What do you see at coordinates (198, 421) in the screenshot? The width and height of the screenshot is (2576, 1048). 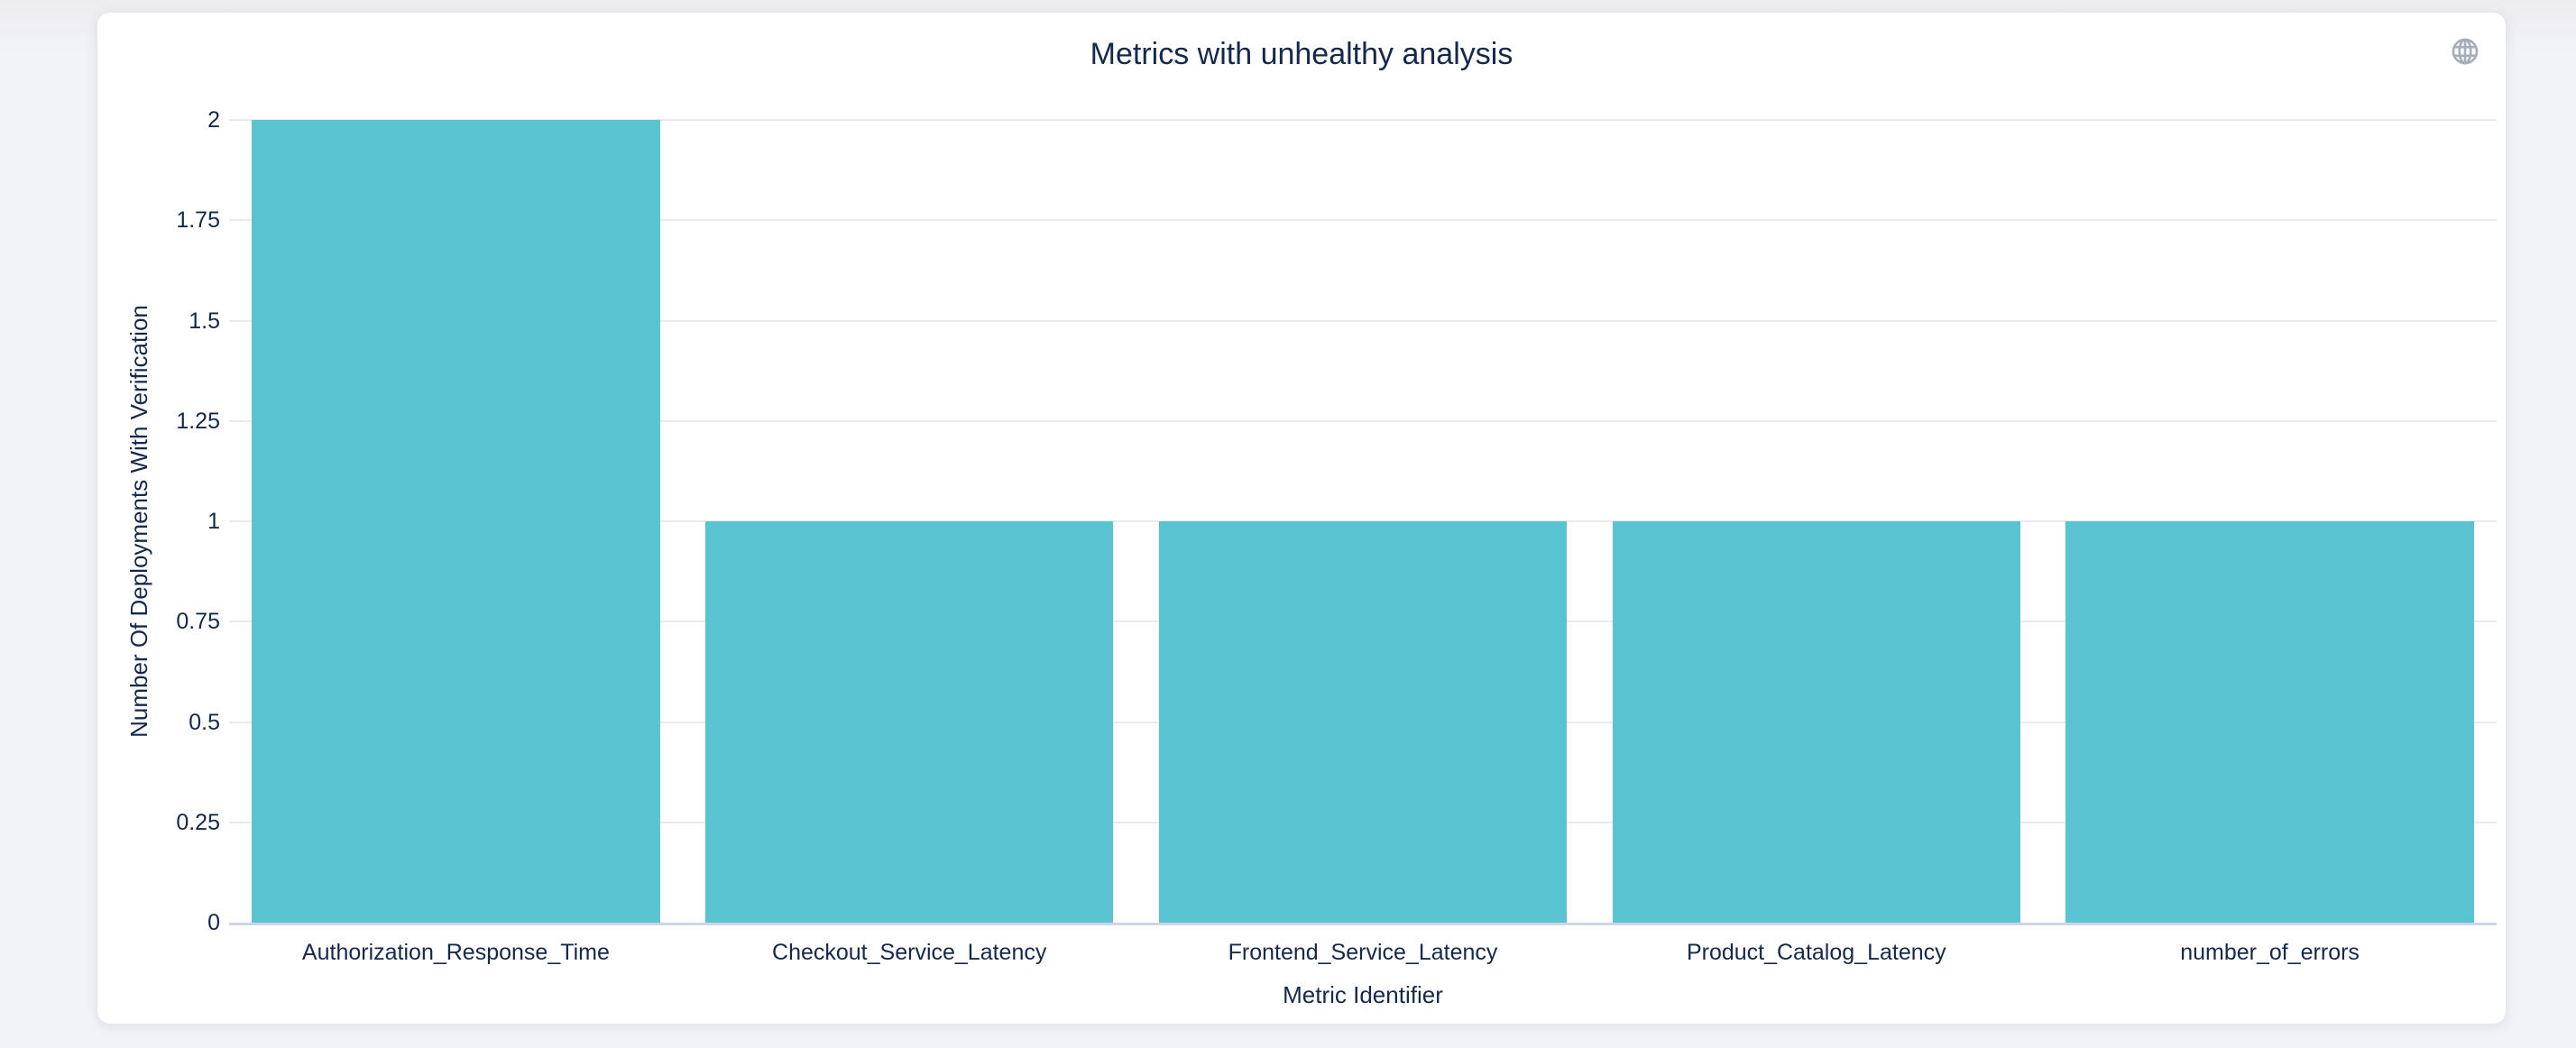 I see `y-tick-label: 1.25` at bounding box center [198, 421].